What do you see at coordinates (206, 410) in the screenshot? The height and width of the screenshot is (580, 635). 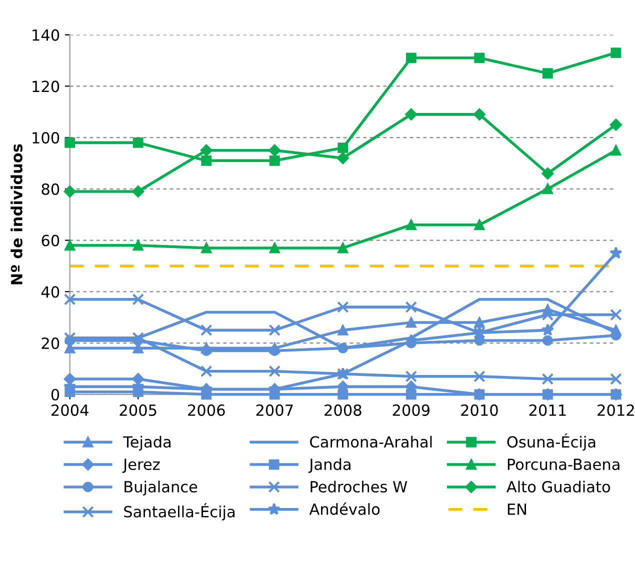 I see `x-tick-label: 2006` at bounding box center [206, 410].